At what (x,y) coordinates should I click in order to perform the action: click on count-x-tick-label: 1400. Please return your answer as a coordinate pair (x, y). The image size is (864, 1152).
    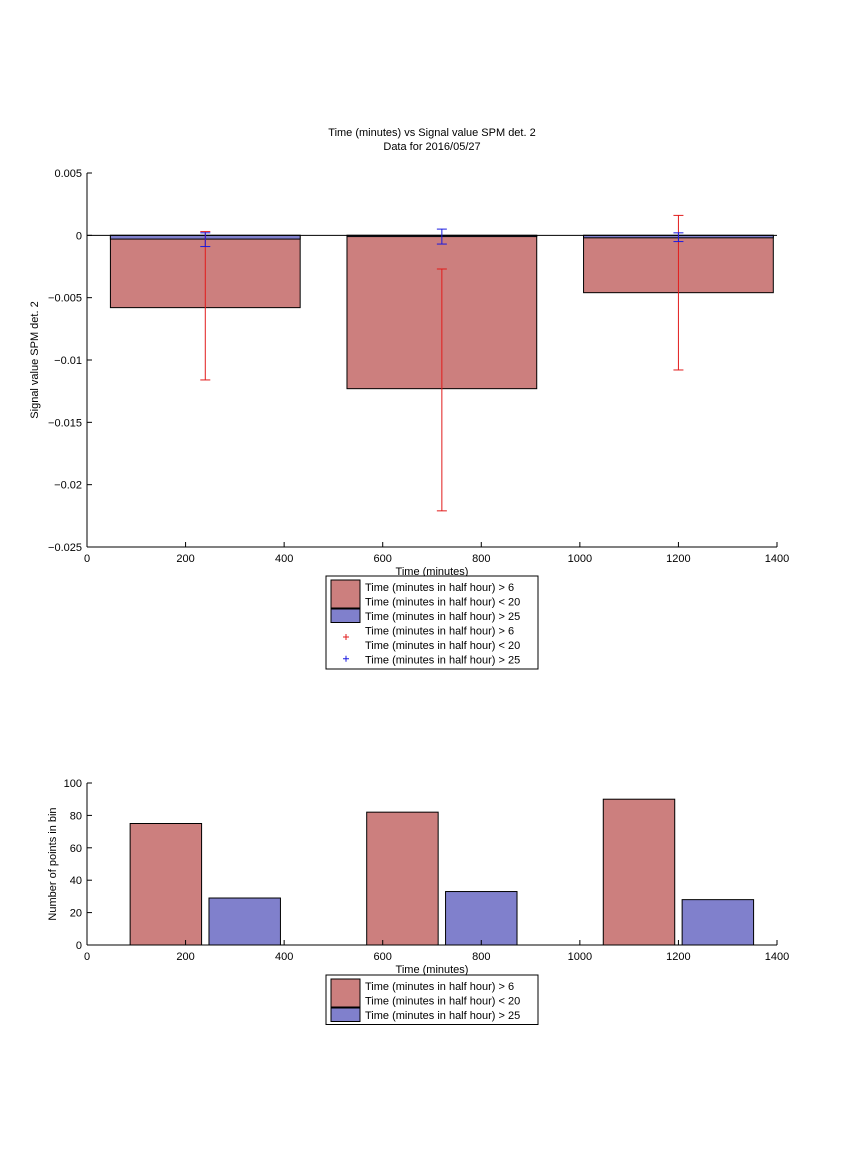
    Looking at the image, I should click on (777, 957).